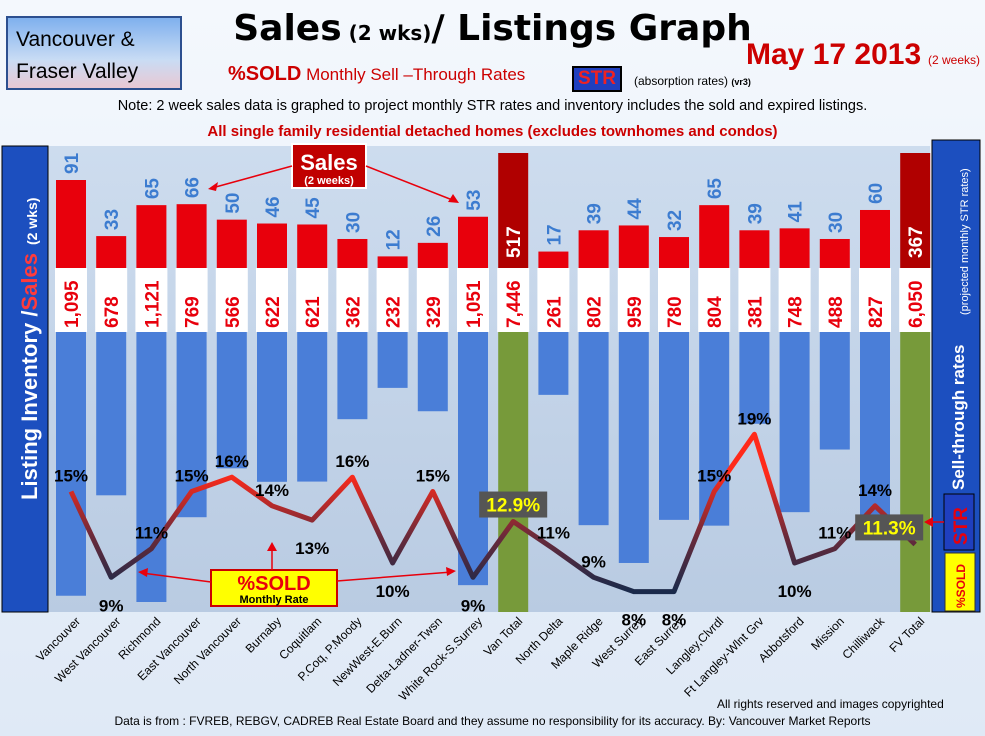 The image size is (985, 736). I want to click on sales-label-mission: 30, so click(836, 222).